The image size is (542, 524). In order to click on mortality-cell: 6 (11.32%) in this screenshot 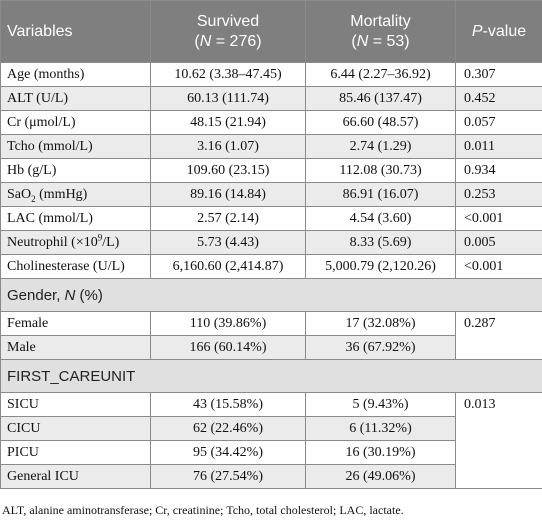, I will do `click(380, 428)`.